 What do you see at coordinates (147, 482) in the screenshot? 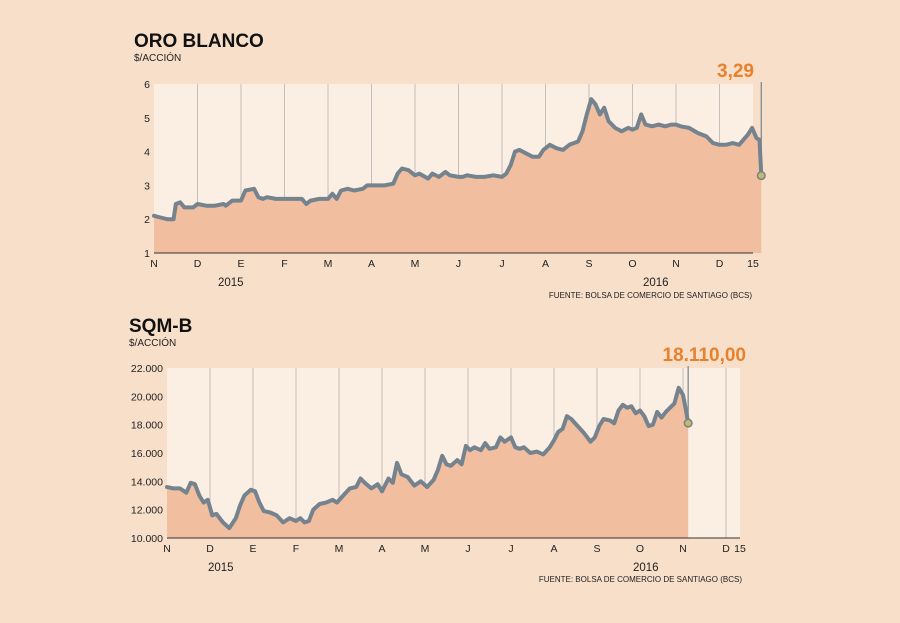
I see `y-tick-label: 14.000` at bounding box center [147, 482].